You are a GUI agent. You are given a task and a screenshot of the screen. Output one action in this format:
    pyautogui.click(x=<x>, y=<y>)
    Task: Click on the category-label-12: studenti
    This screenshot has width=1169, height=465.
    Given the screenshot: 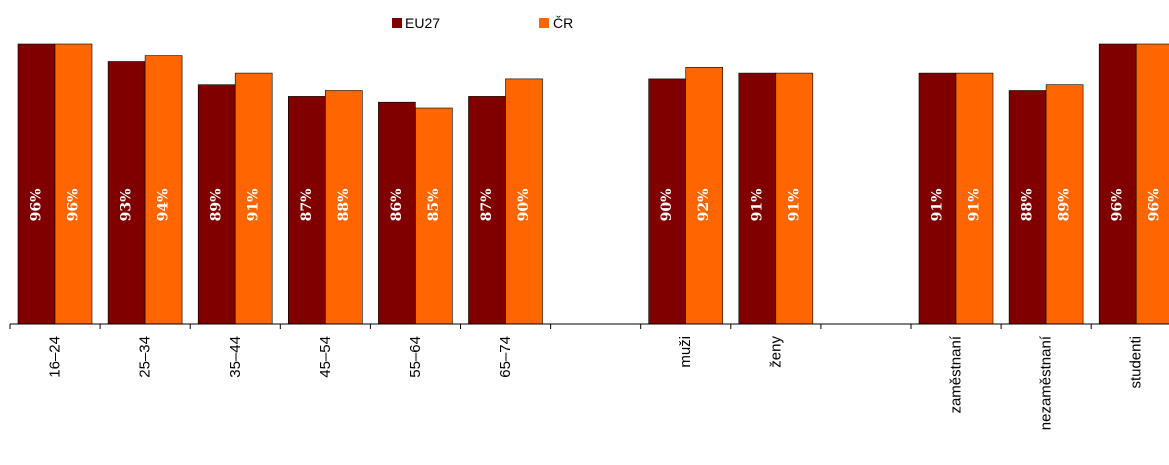 What is the action you would take?
    pyautogui.click(x=1136, y=362)
    